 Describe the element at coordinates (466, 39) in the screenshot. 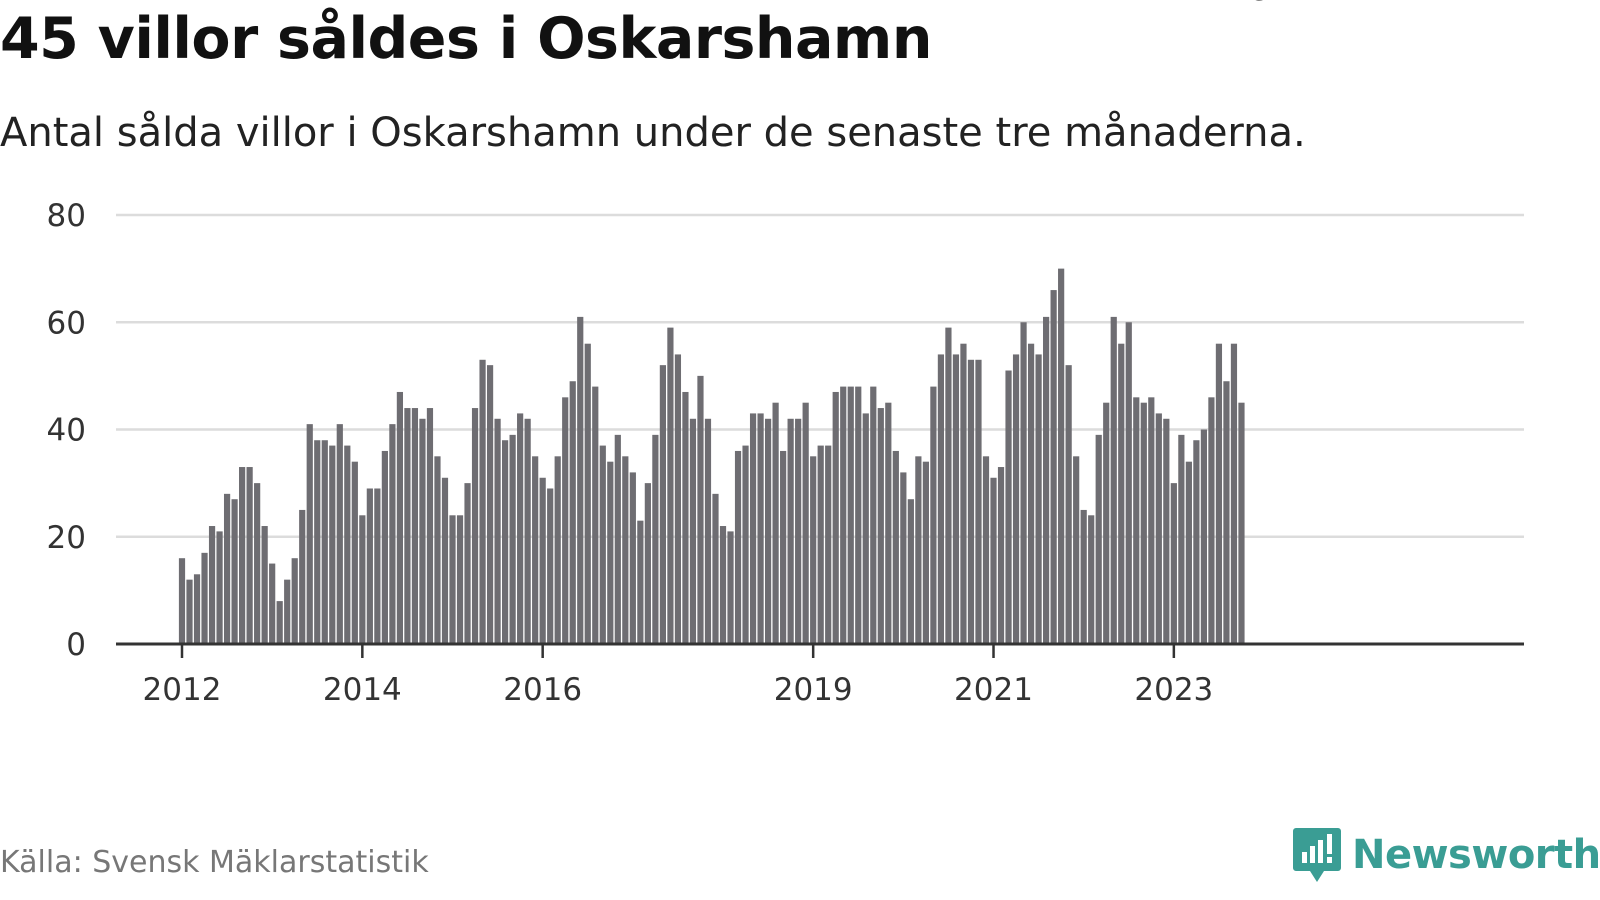

I see `chart-title: 45 villor såldes i Oskarshamn` at that location.